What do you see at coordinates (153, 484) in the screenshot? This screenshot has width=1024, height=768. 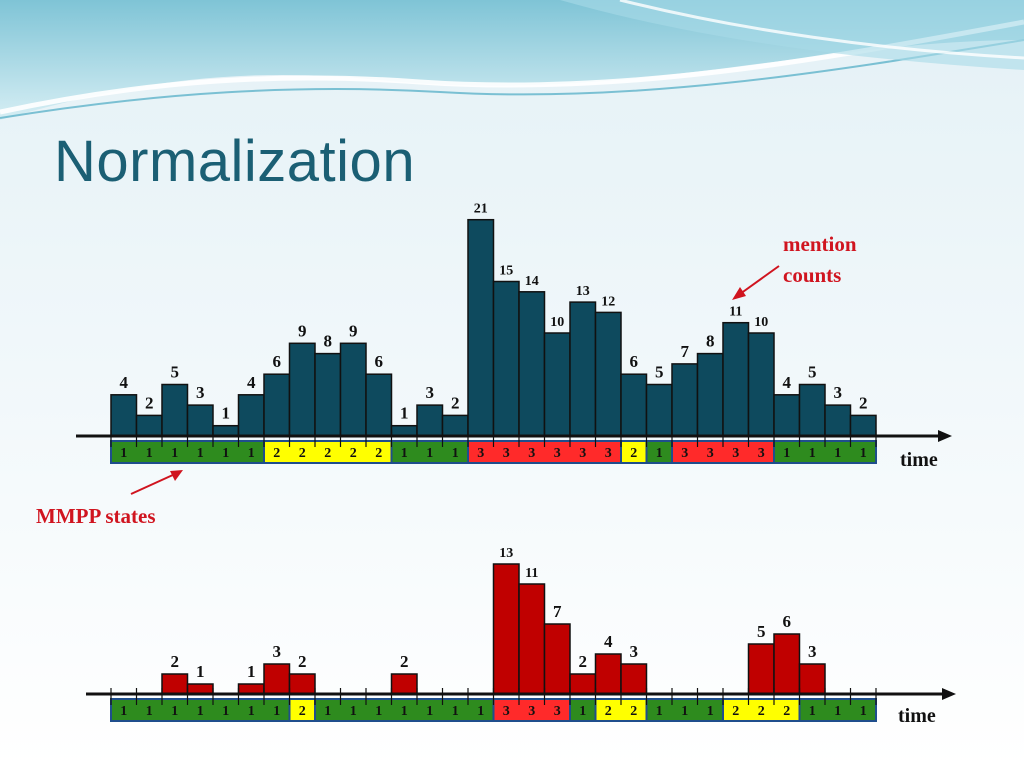 I see `mmpp-states-arrow` at bounding box center [153, 484].